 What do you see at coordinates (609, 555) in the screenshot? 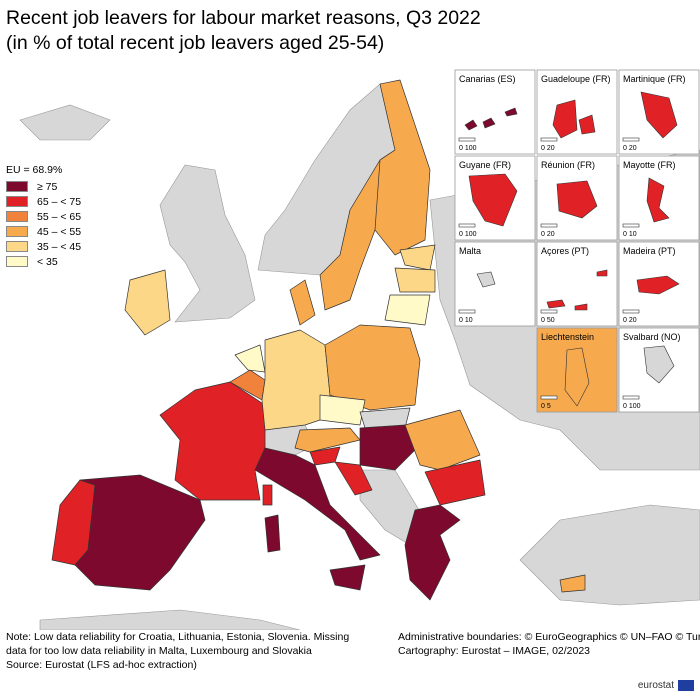
I see `turkey` at bounding box center [609, 555].